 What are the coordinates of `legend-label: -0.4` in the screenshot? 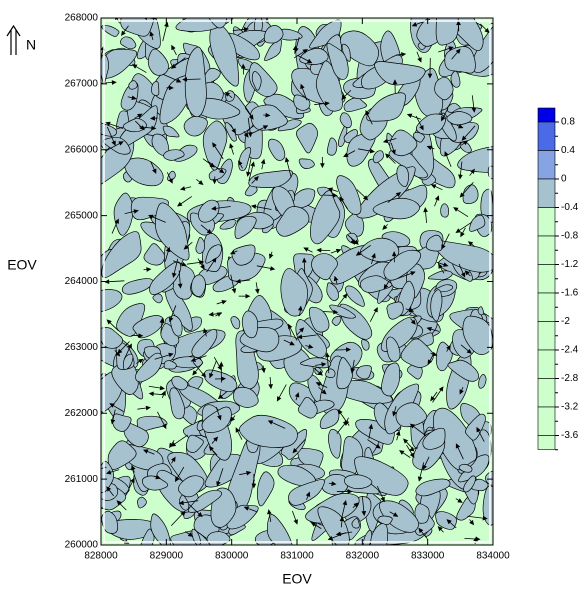 It's located at (570, 207).